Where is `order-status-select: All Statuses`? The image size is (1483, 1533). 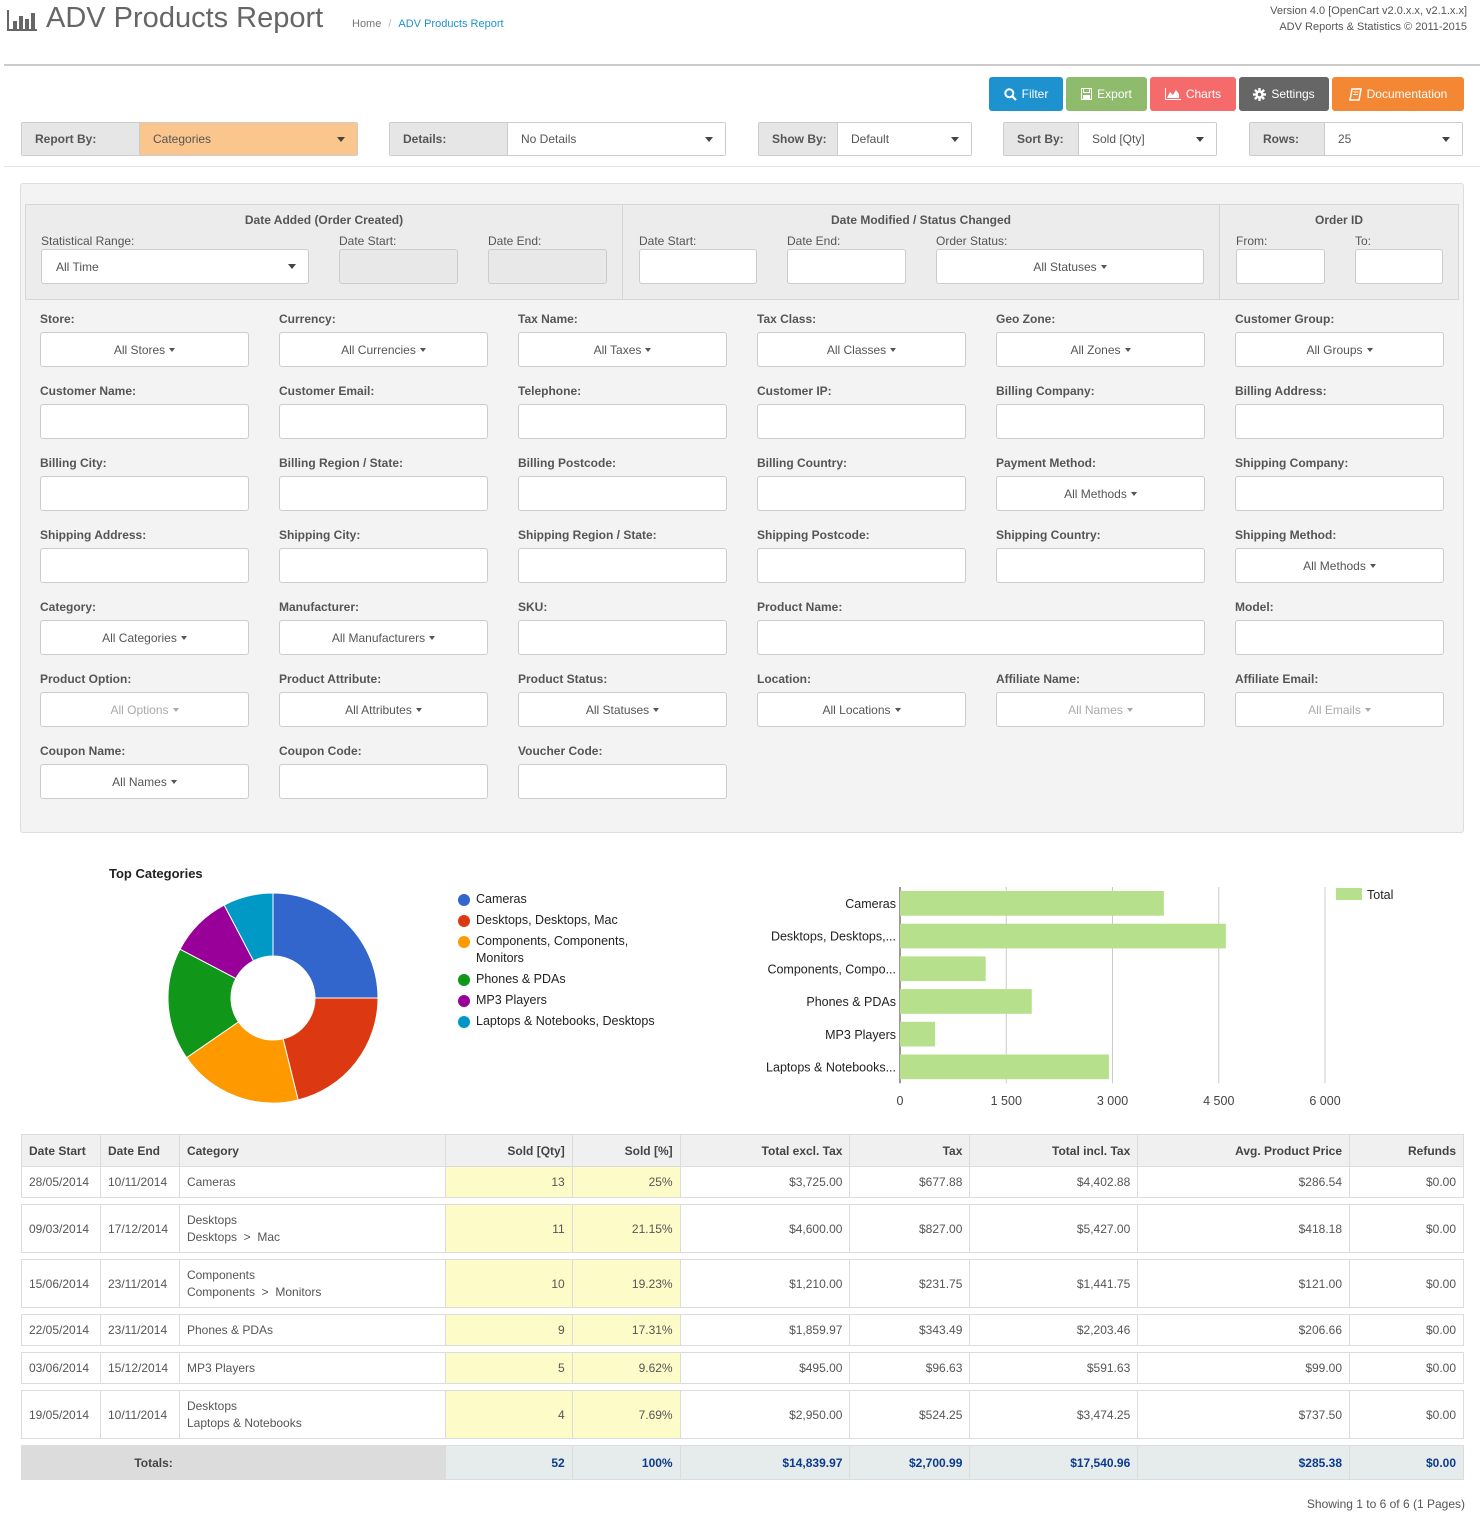 order-status-select: All Statuses is located at coordinates (1070, 266).